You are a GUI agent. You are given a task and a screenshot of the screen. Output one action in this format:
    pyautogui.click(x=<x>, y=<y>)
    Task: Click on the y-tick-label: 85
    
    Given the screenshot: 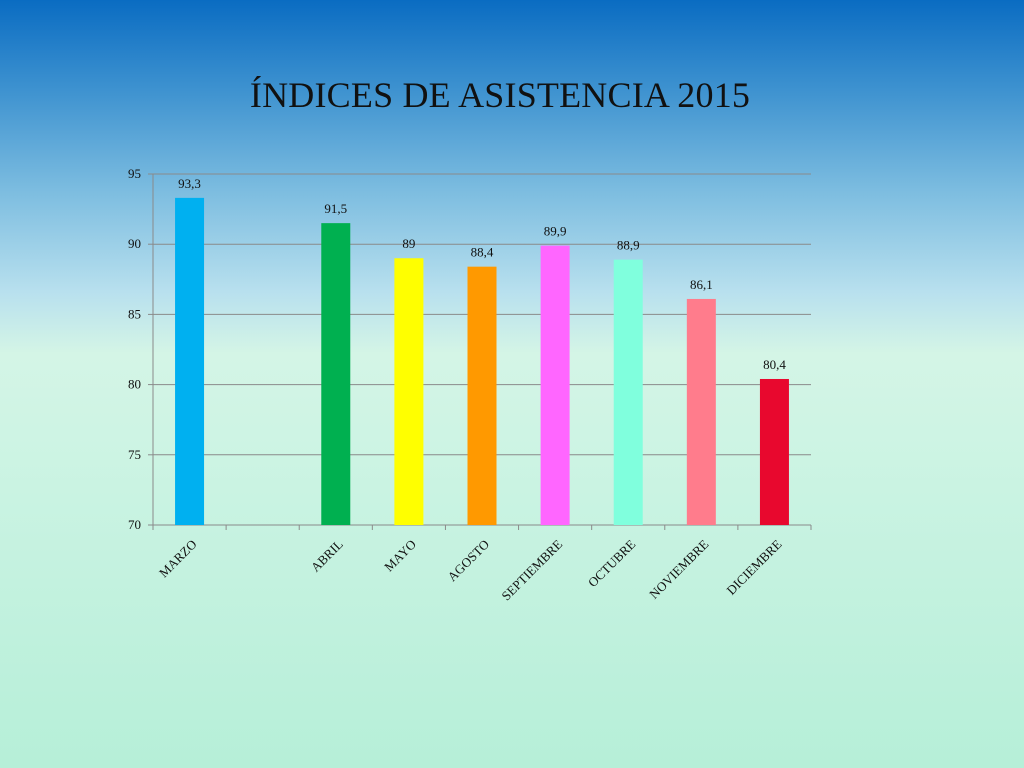 What is the action you would take?
    pyautogui.click(x=134, y=313)
    